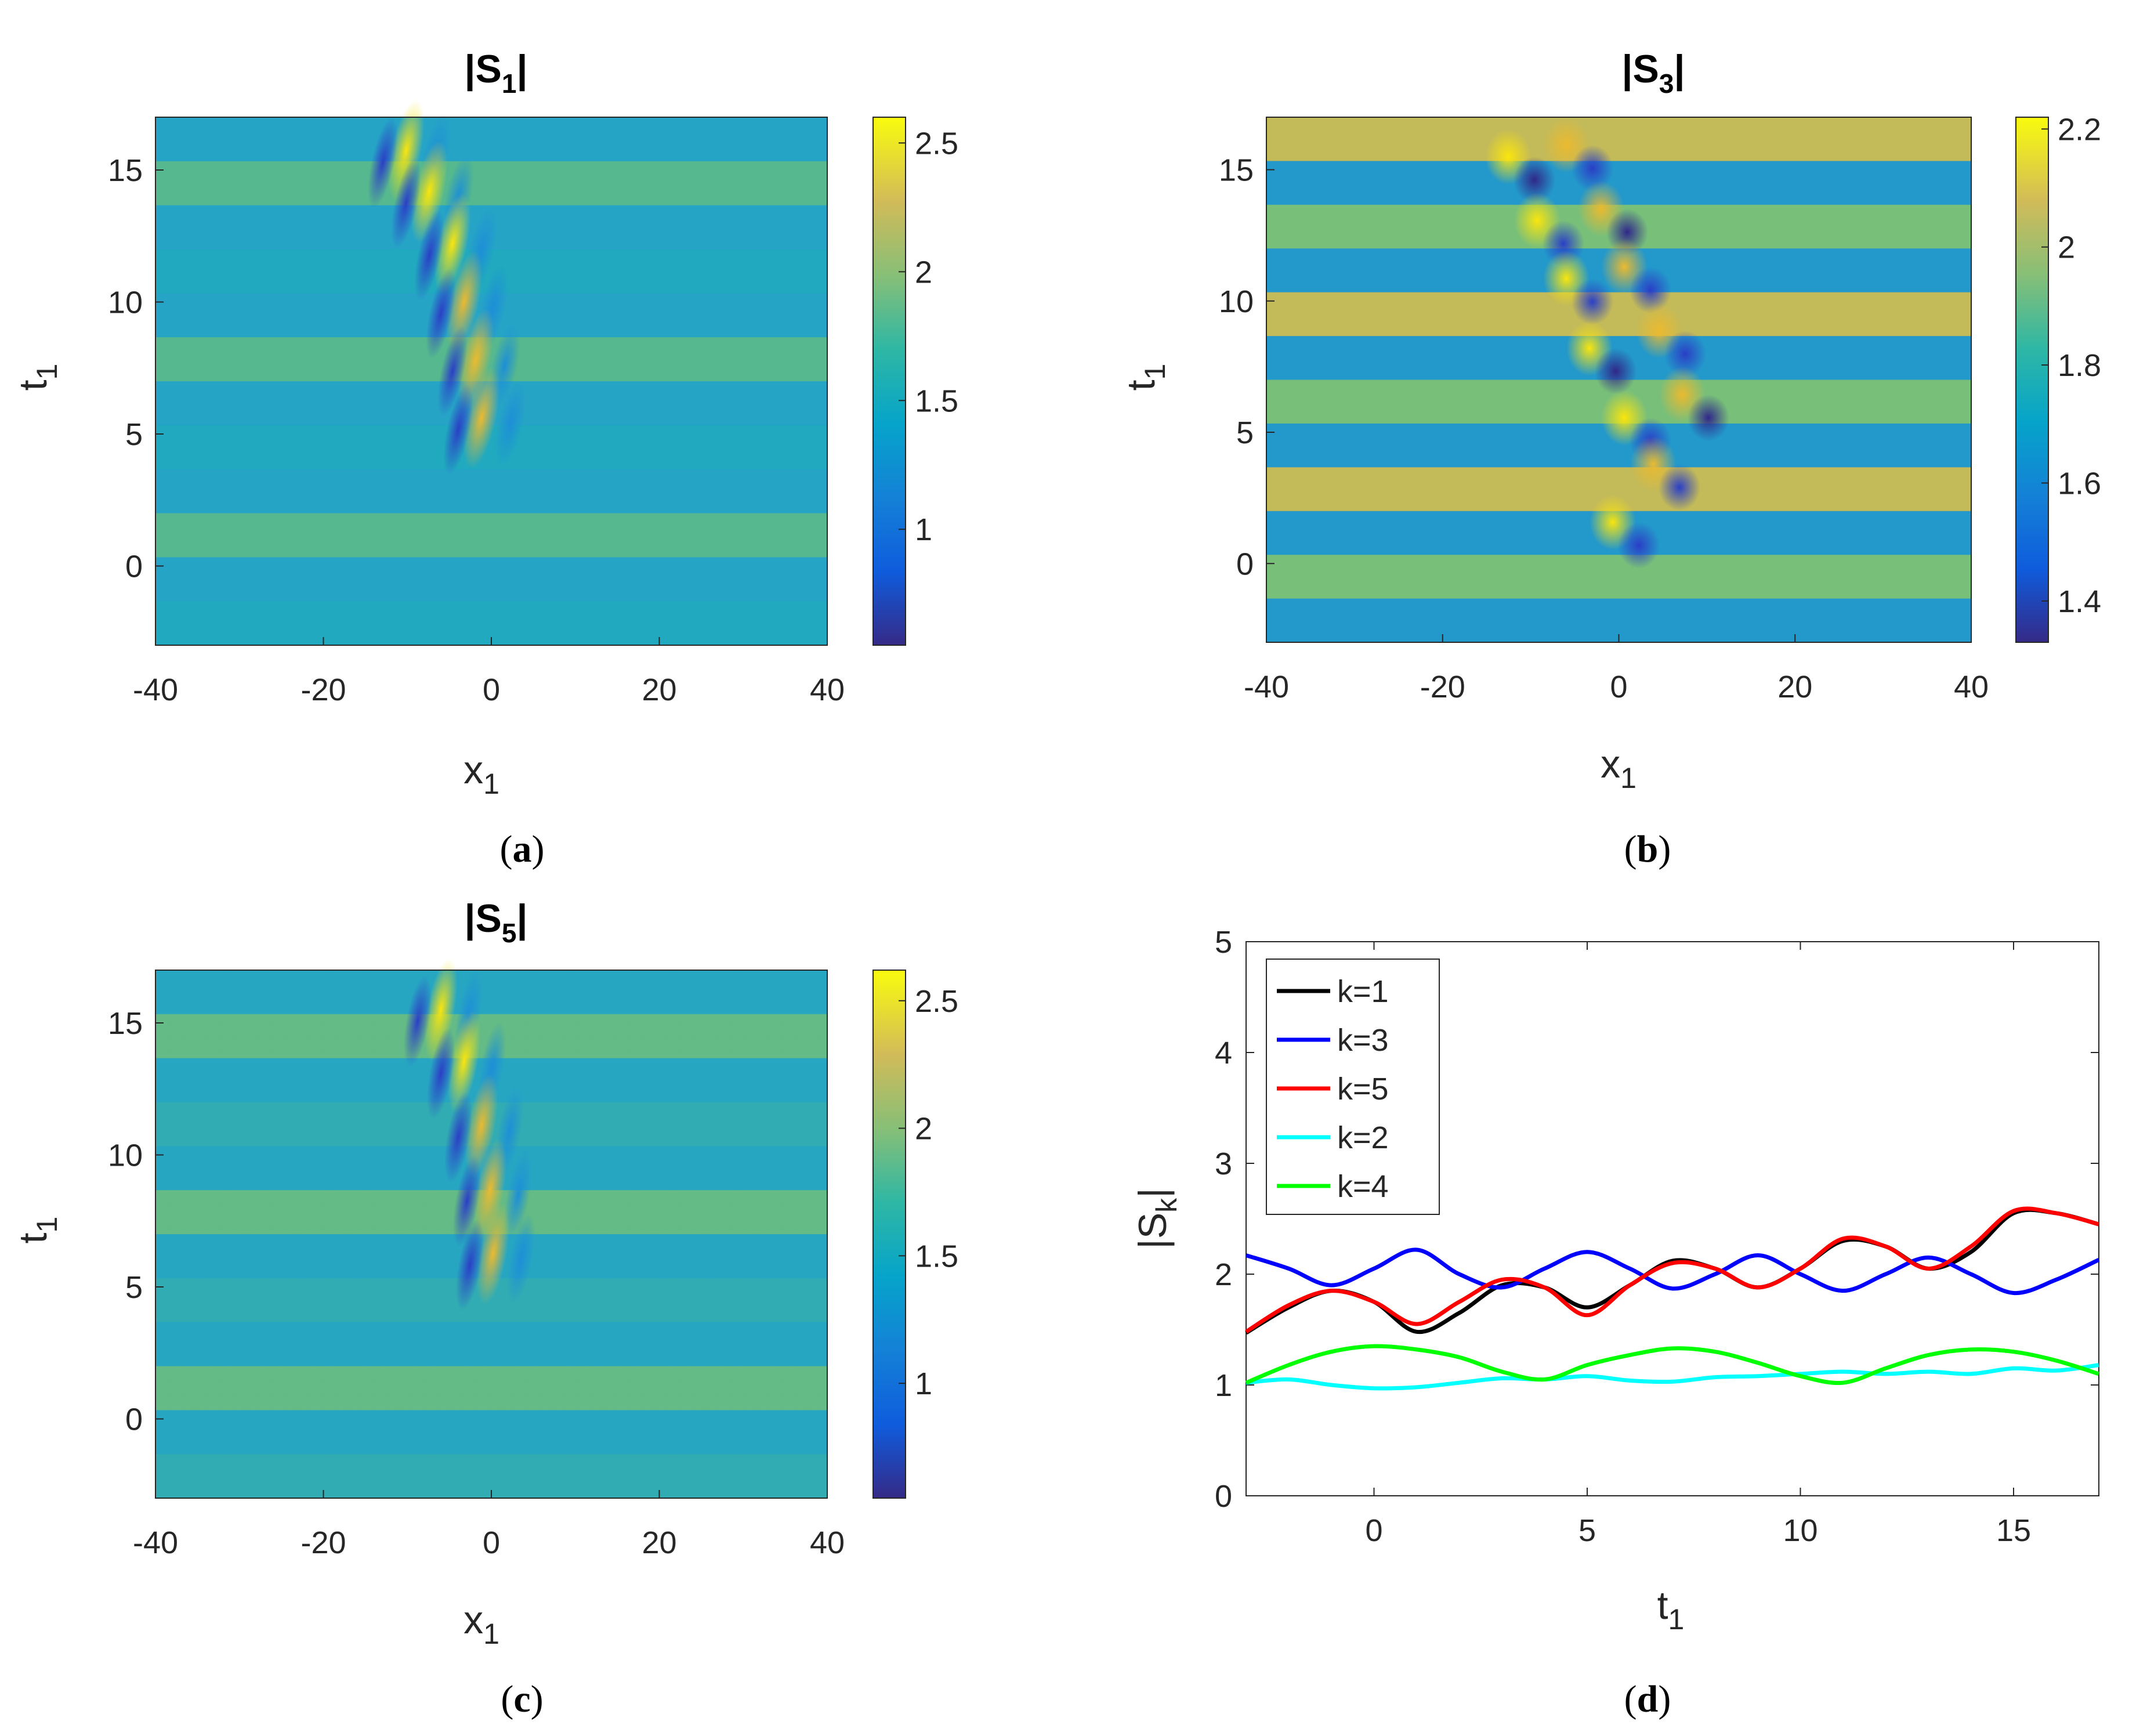 The image size is (2147, 1736). I want to click on heatmap-bands, so click(491, 1234).